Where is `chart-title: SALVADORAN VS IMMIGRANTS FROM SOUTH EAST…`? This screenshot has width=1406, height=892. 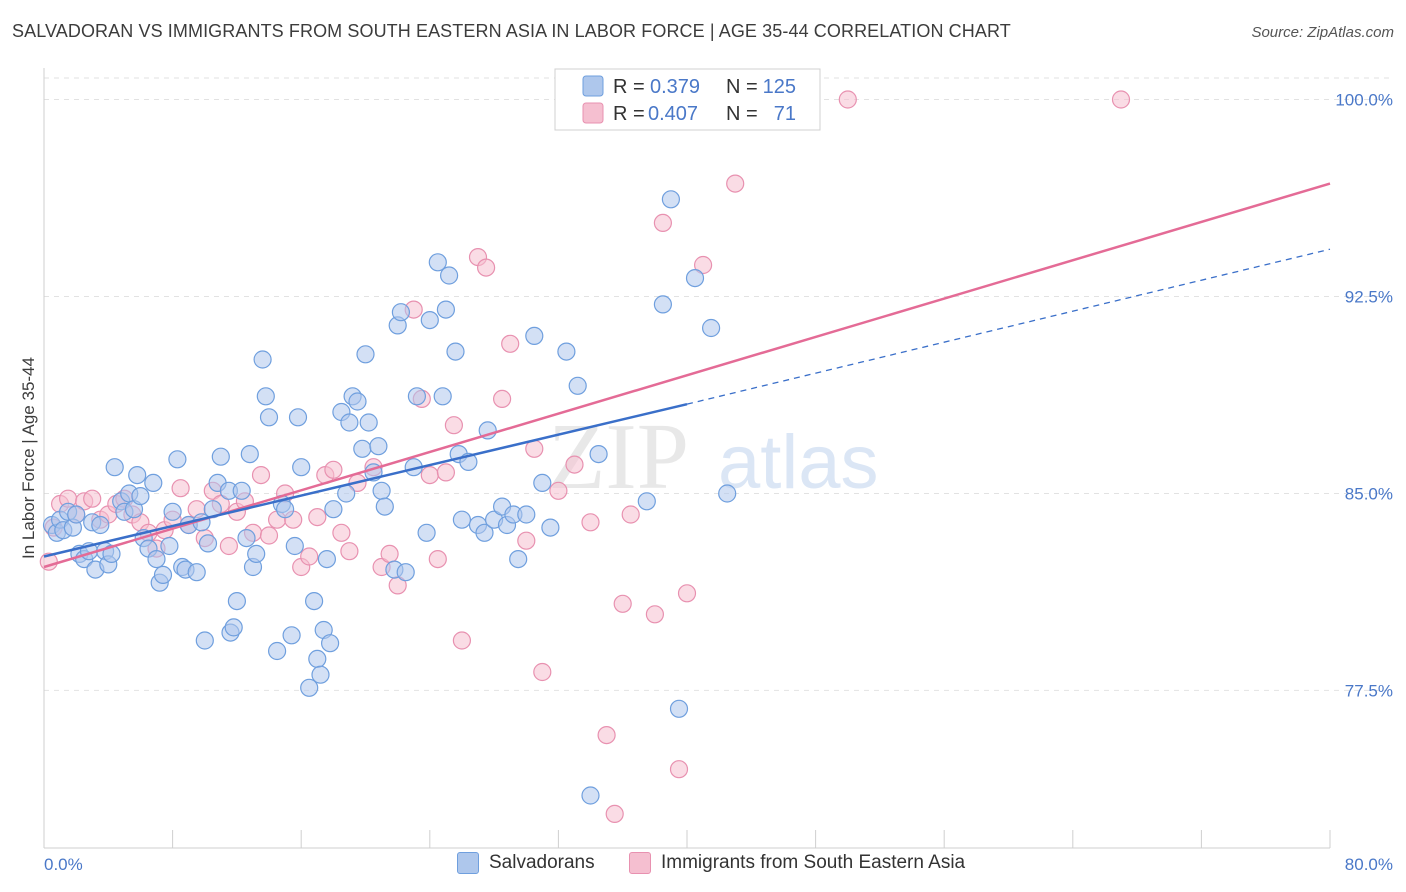
chart-title: SALVADORAN VS IMMIGRANTS FROM SOUTH EAST… is located at coordinates (511, 31).